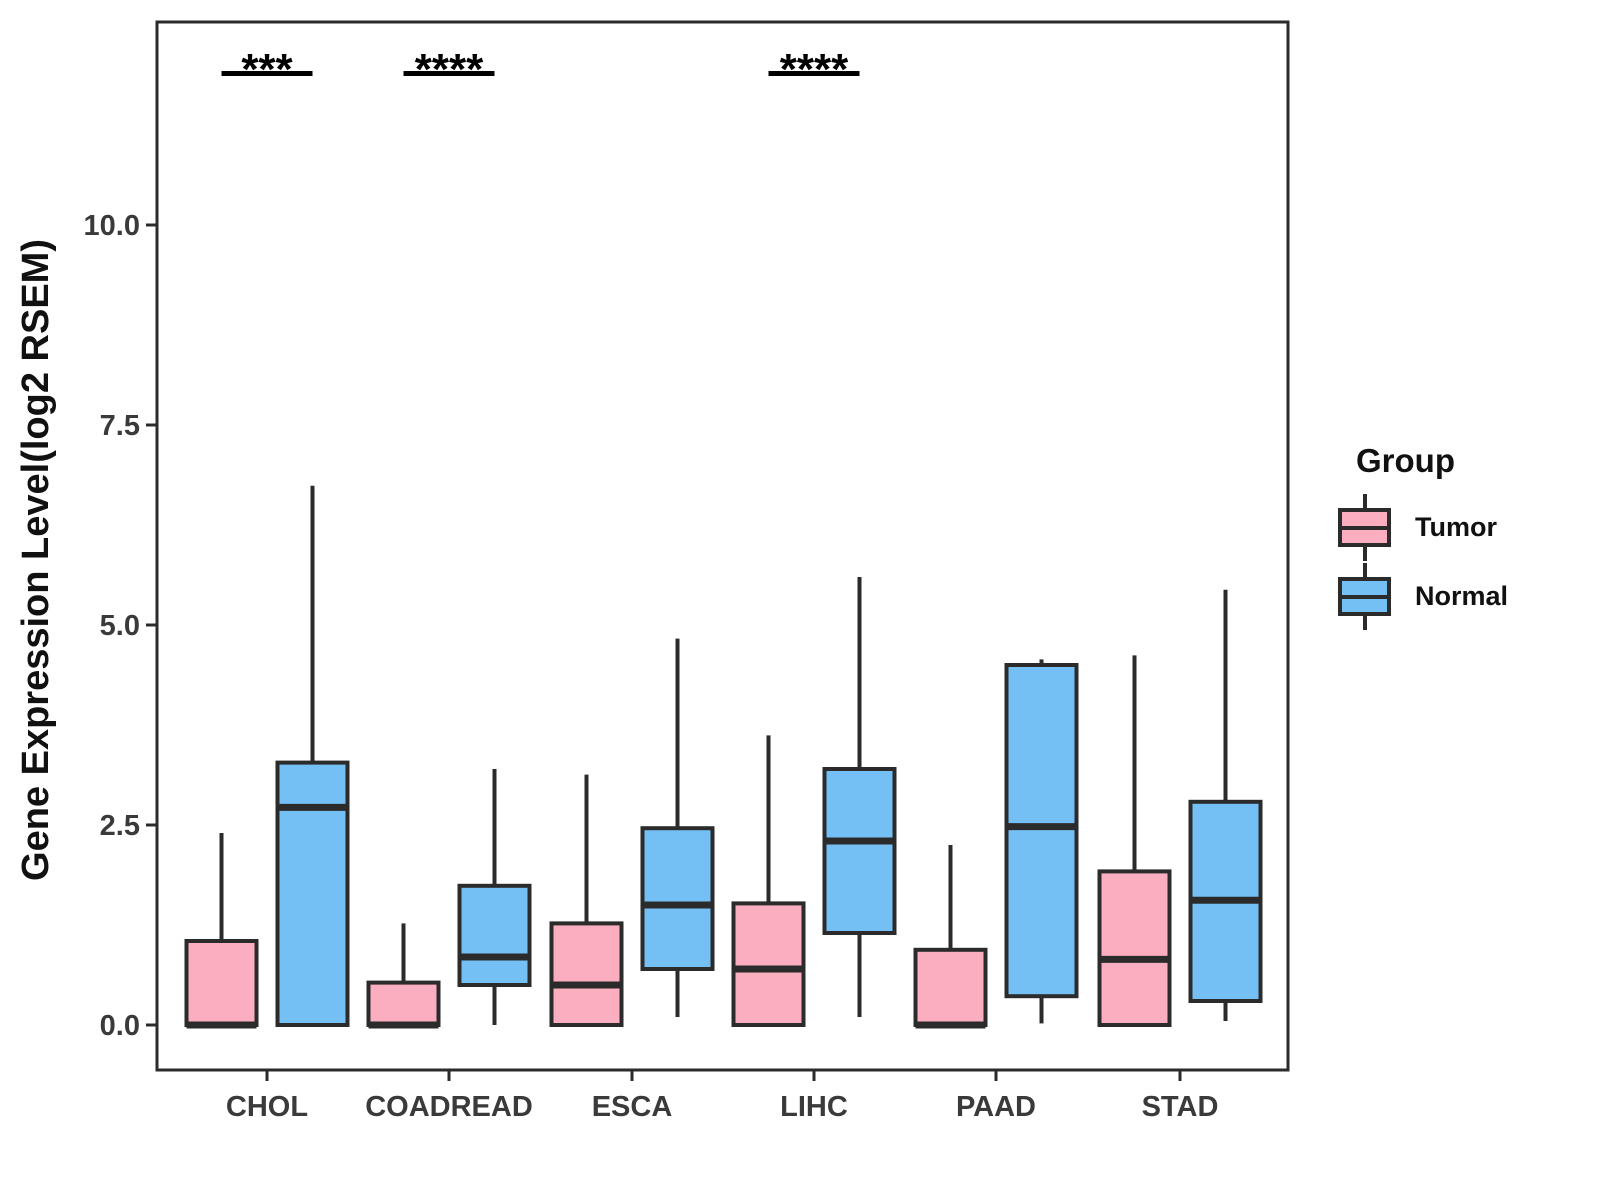 The height and width of the screenshot is (1200, 1600). Describe the element at coordinates (36, 560) in the screenshot. I see `y-axis-title: Gene Expression Level(log2 RSEM)` at that location.